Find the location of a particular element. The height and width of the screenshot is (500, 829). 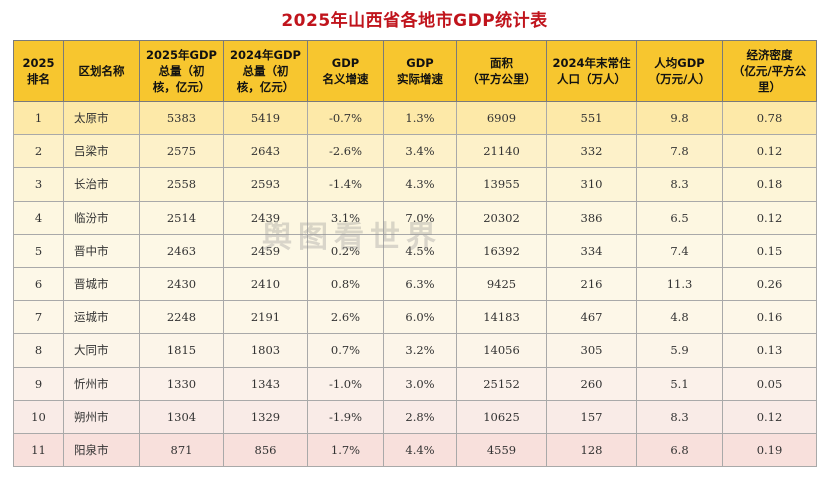

per-capita-cell: 5.1 is located at coordinates (679, 383).